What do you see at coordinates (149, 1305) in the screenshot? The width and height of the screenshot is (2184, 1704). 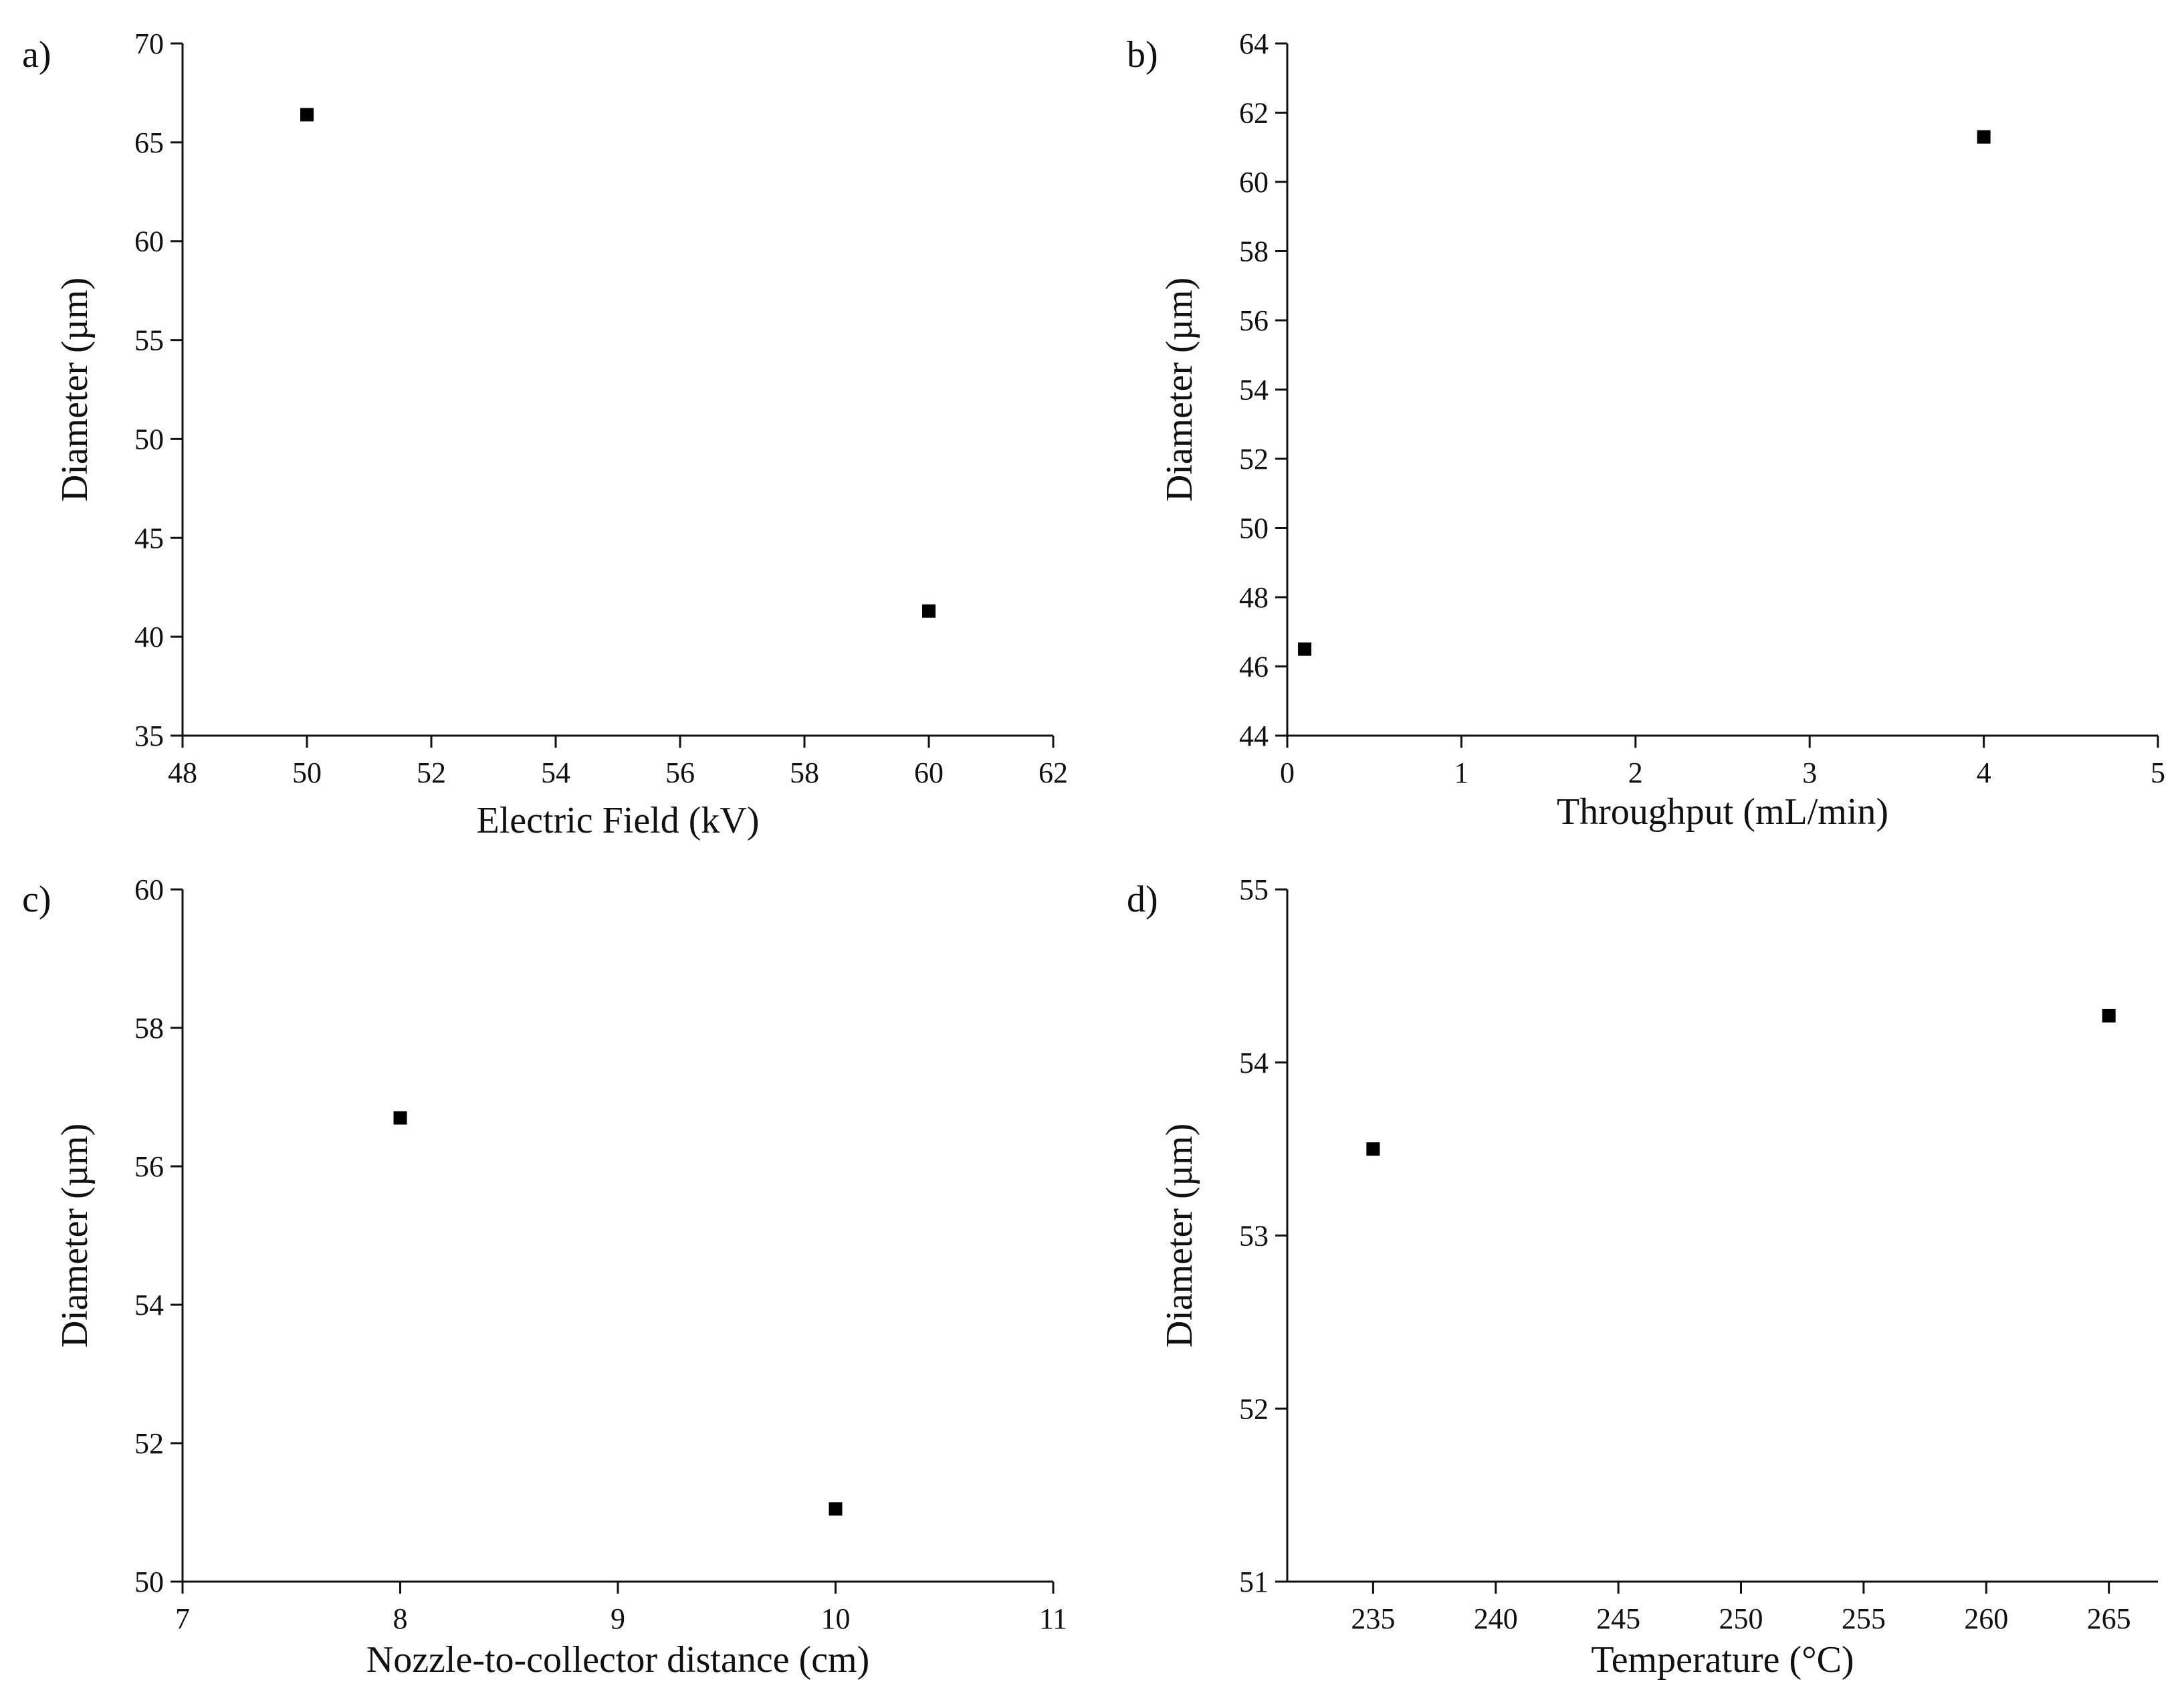 I see `panel-c-y-tick-label: 54` at bounding box center [149, 1305].